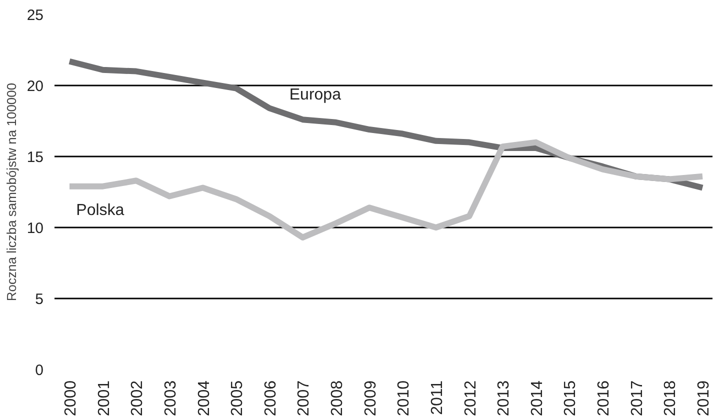 The width and height of the screenshot is (716, 419). Describe the element at coordinates (504, 398) in the screenshot. I see `x-tick-label: 2013` at that location.